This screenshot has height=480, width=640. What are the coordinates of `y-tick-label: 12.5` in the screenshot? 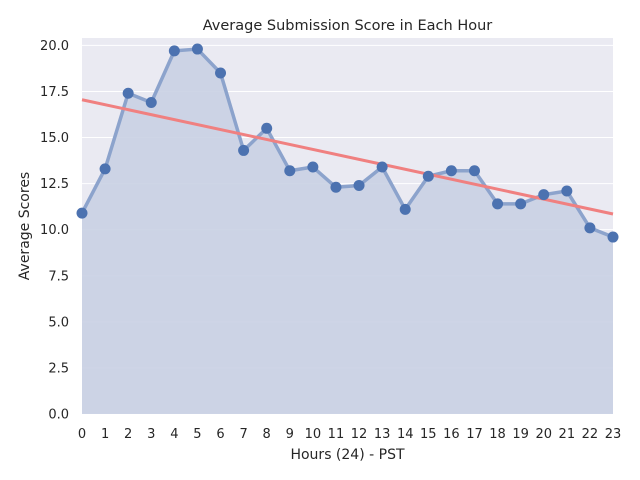 It's located at (54, 184).